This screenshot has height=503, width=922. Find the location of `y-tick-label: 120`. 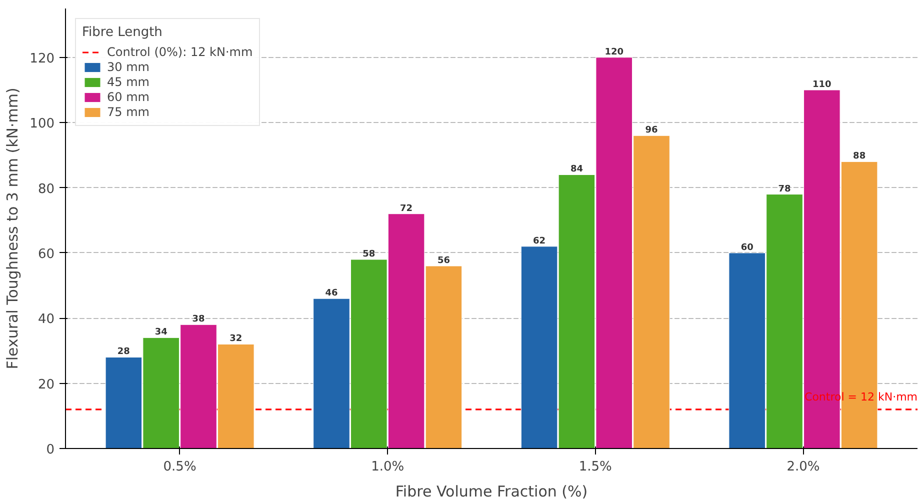

y-tick-label: 120 is located at coordinates (42, 58).